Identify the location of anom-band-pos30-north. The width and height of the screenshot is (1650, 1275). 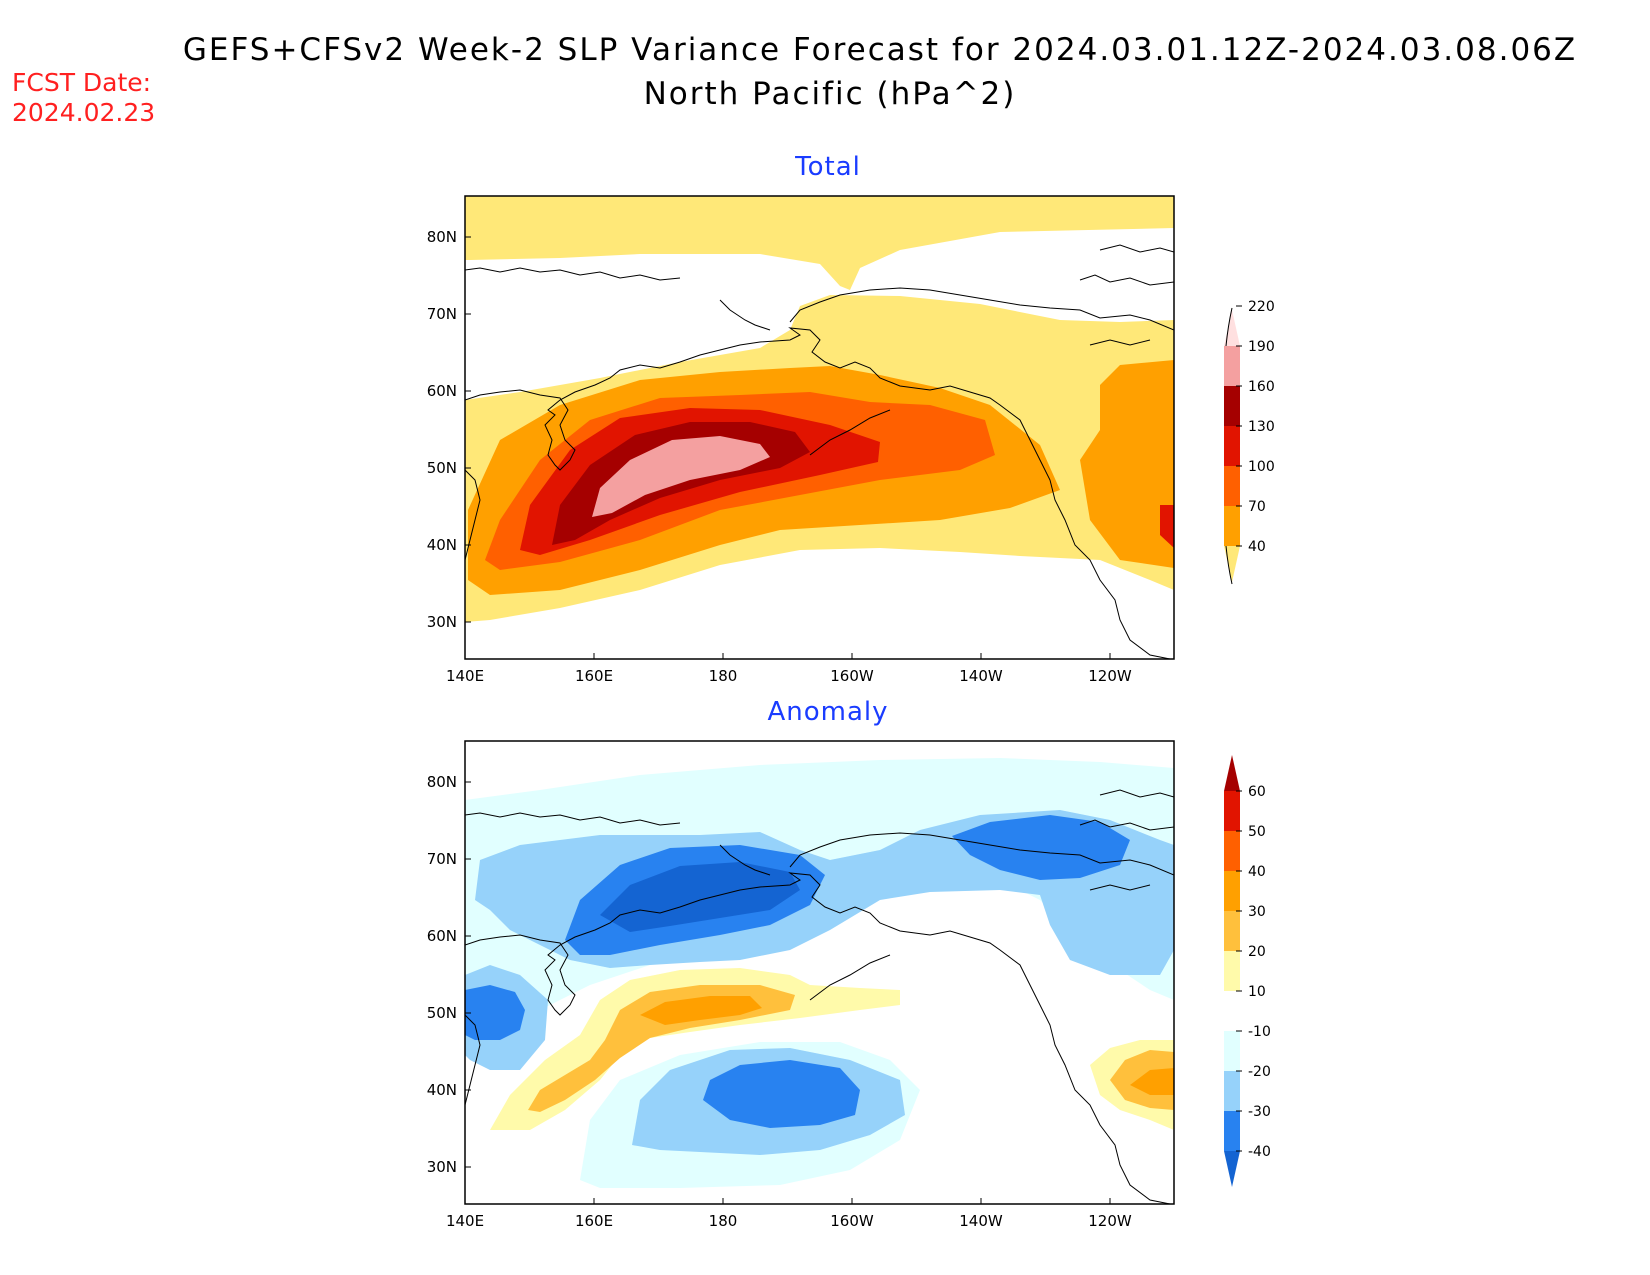
(701, 1010).